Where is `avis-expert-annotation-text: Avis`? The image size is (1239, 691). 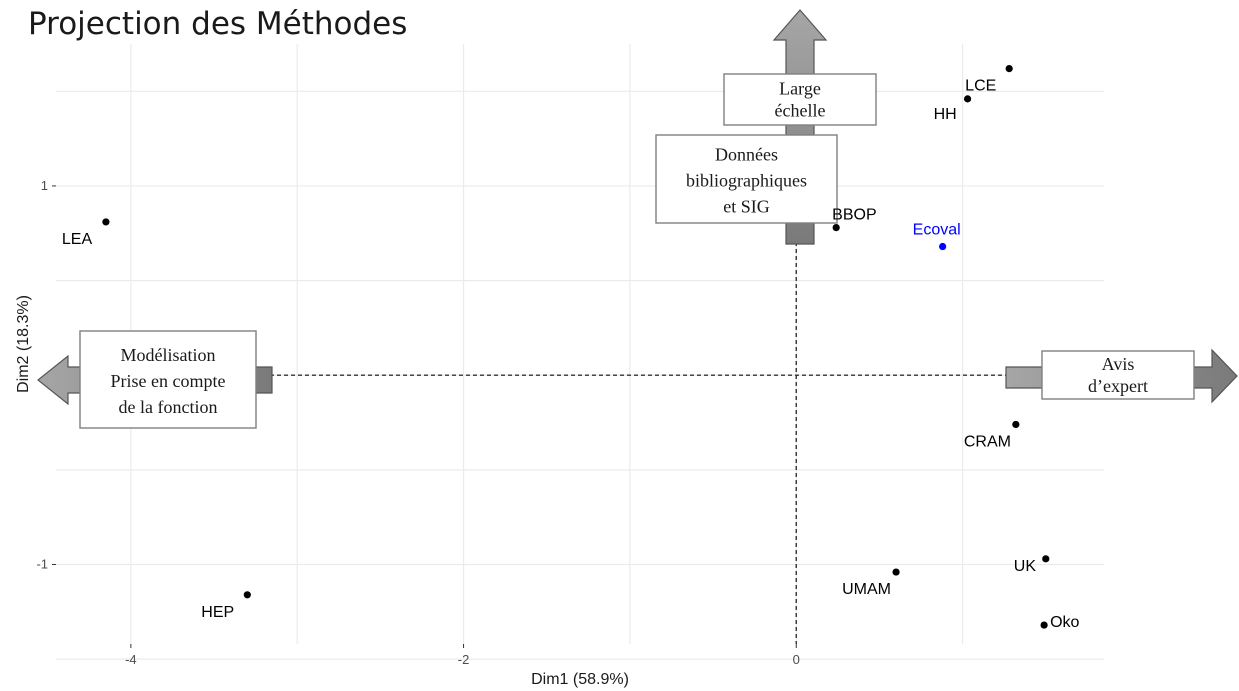
avis-expert-annotation-text: Avis is located at coordinates (1118, 364).